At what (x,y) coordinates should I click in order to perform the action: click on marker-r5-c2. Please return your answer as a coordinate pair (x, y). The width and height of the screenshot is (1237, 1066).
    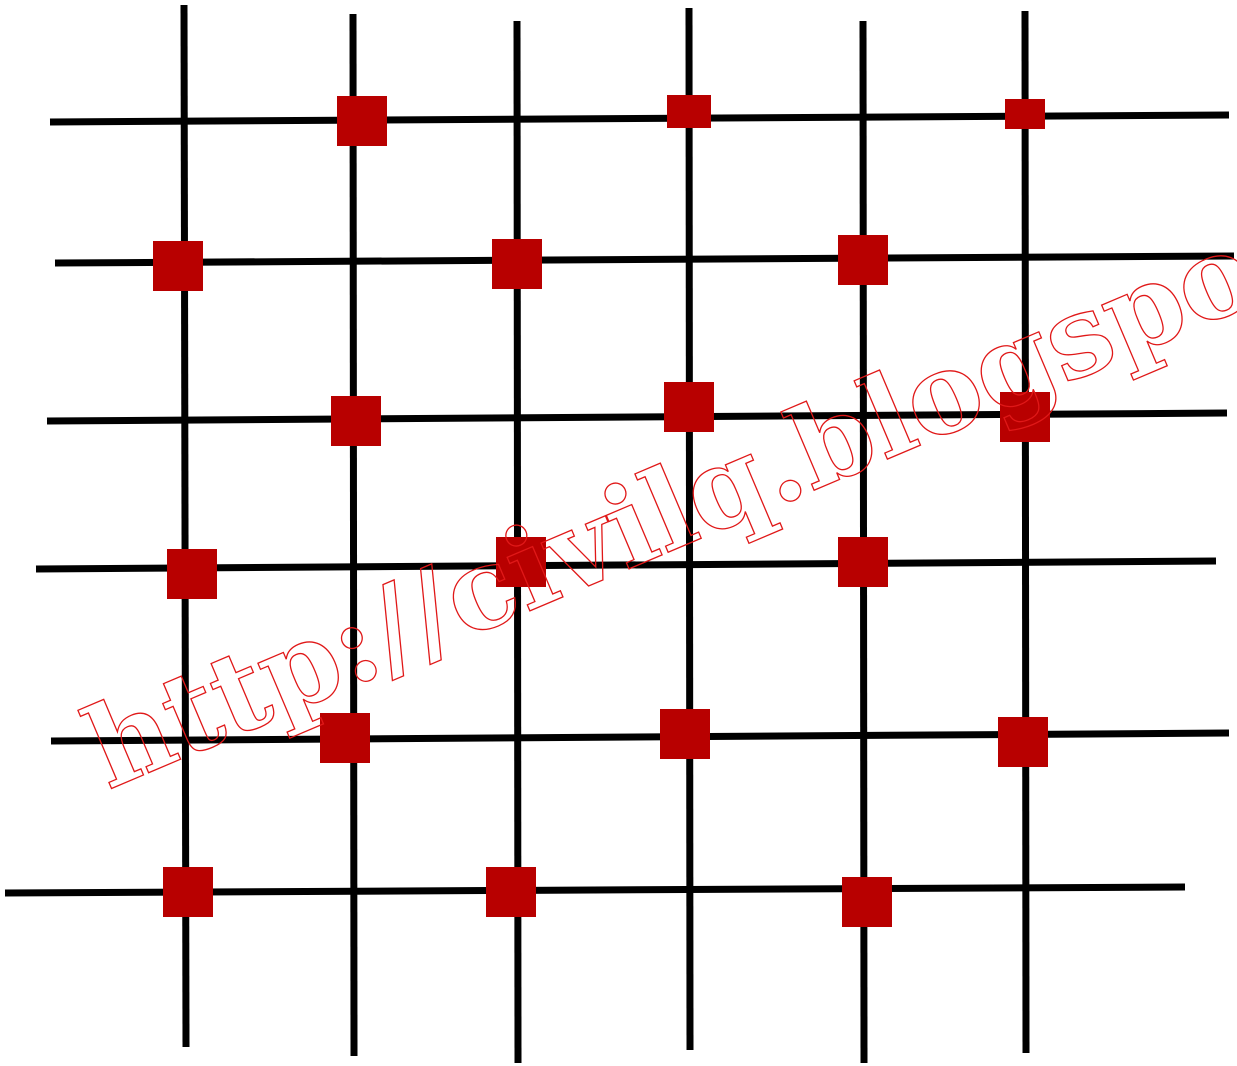
    Looking at the image, I should click on (345, 738).